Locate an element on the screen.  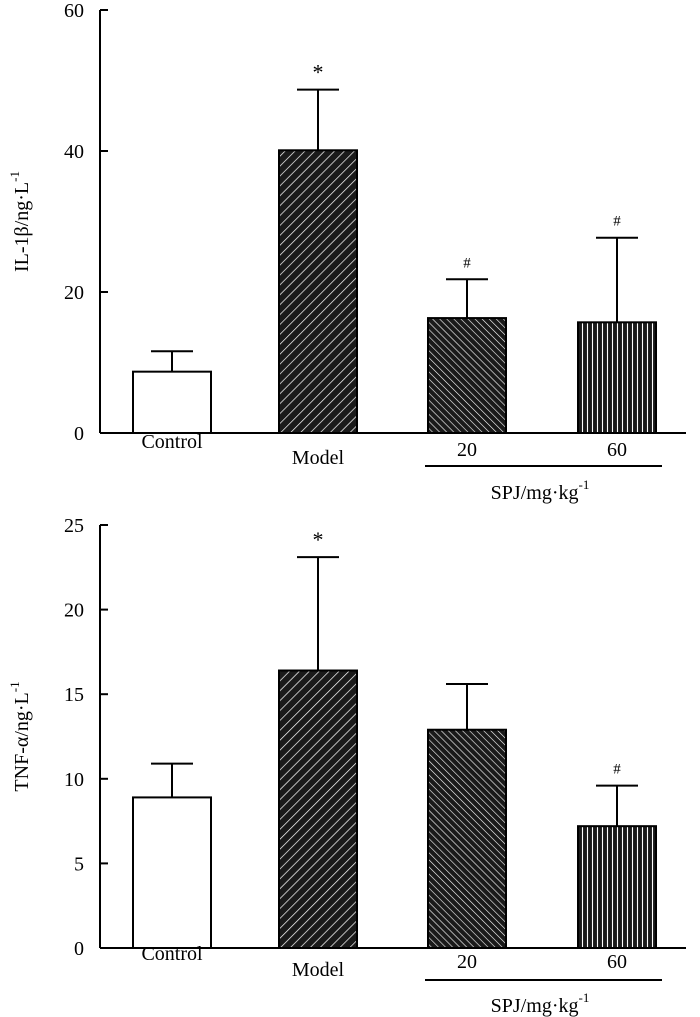
y-axis-title: IL-1β/ng·L-1 is located at coordinates (20, 221).